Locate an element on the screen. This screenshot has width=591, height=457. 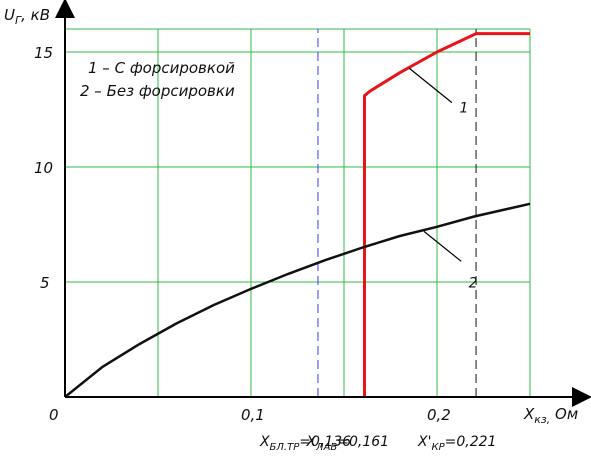
marker-label: XЛАВ=0,161 is located at coordinates (347, 443).